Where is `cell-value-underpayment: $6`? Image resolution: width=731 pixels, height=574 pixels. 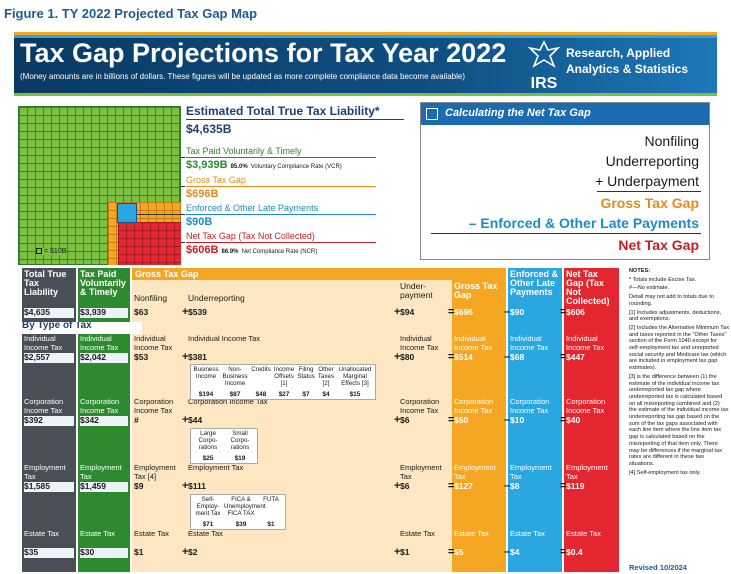
cell-value-underpayment: $6 is located at coordinates (405, 486).